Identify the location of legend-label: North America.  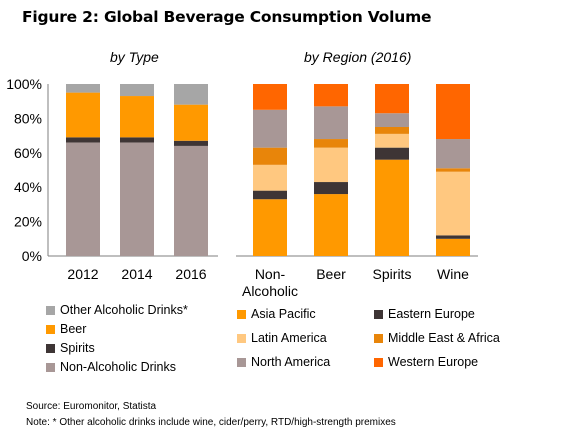
(291, 362).